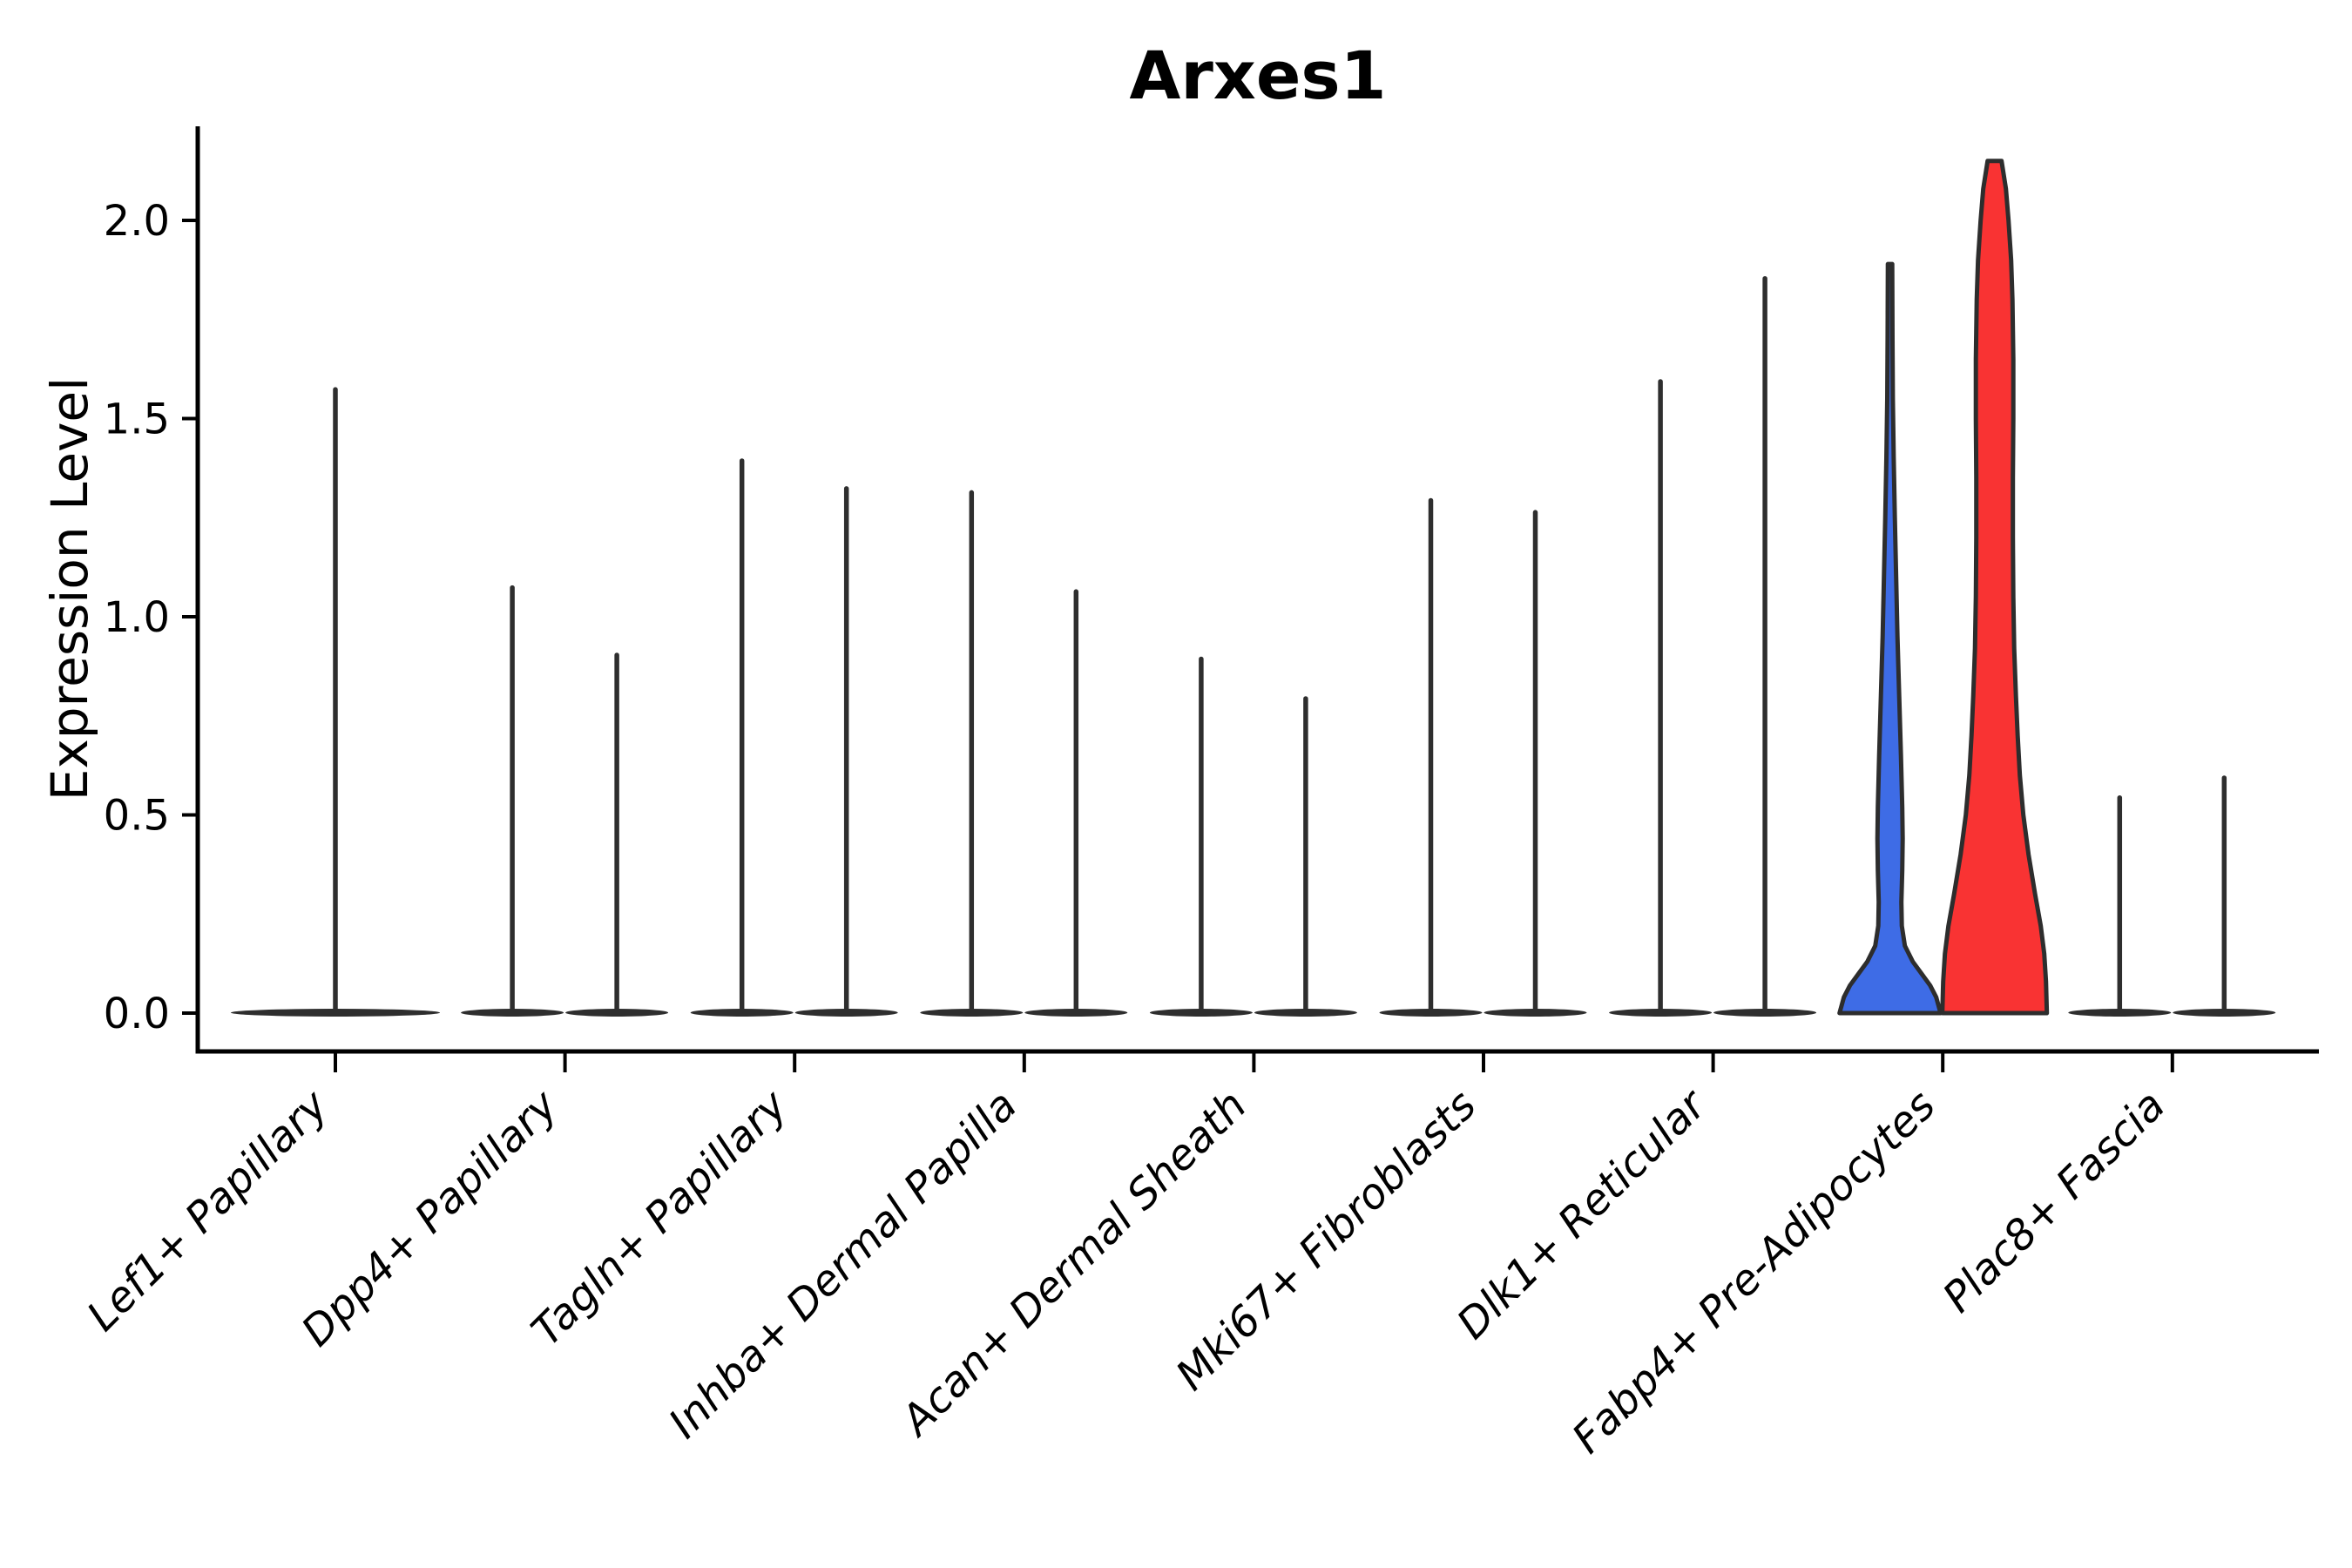 This screenshot has height=1568, width=2352. What do you see at coordinates (137, 816) in the screenshot?
I see `y-tick-label: 0.5` at bounding box center [137, 816].